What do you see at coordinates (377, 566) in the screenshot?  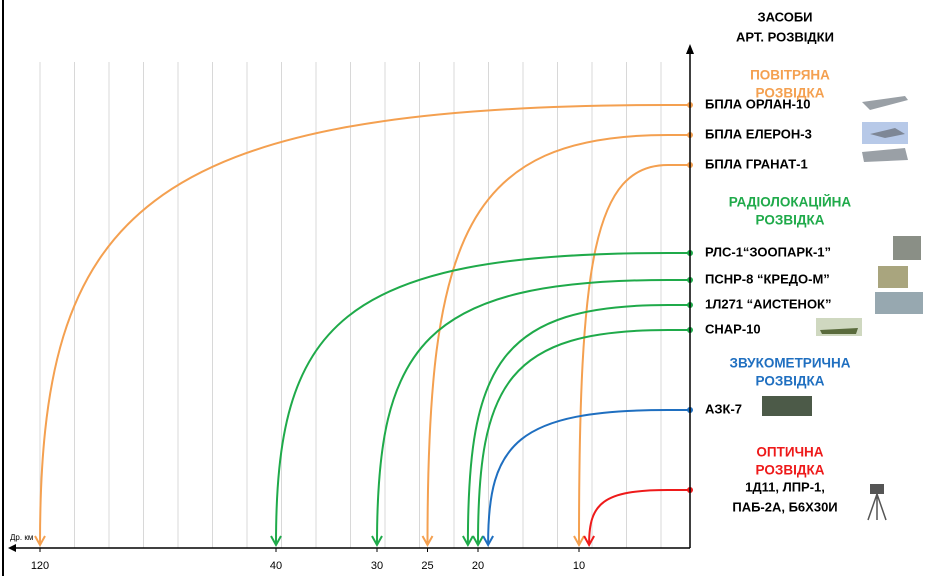 I see `x-tick-label: 30` at bounding box center [377, 566].